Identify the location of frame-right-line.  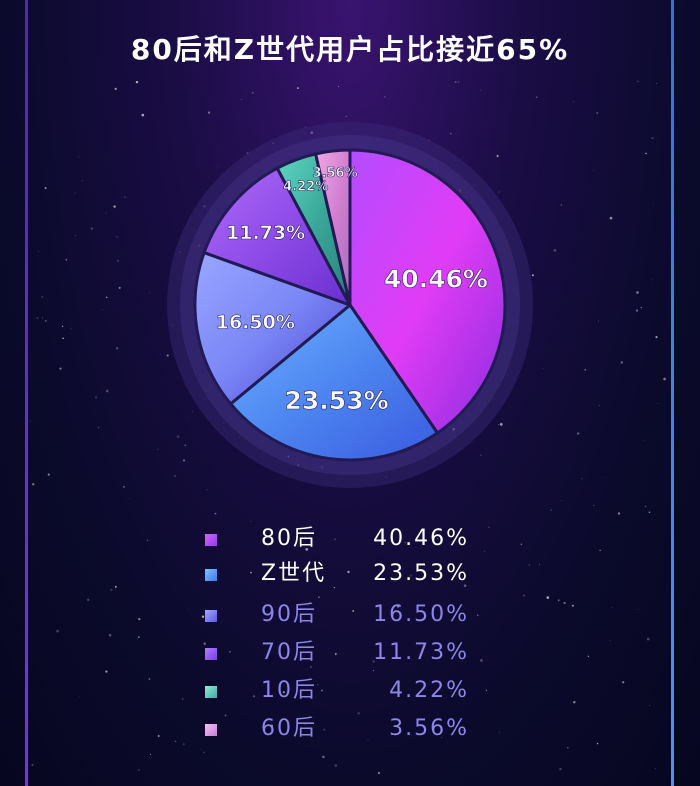
(672, 393).